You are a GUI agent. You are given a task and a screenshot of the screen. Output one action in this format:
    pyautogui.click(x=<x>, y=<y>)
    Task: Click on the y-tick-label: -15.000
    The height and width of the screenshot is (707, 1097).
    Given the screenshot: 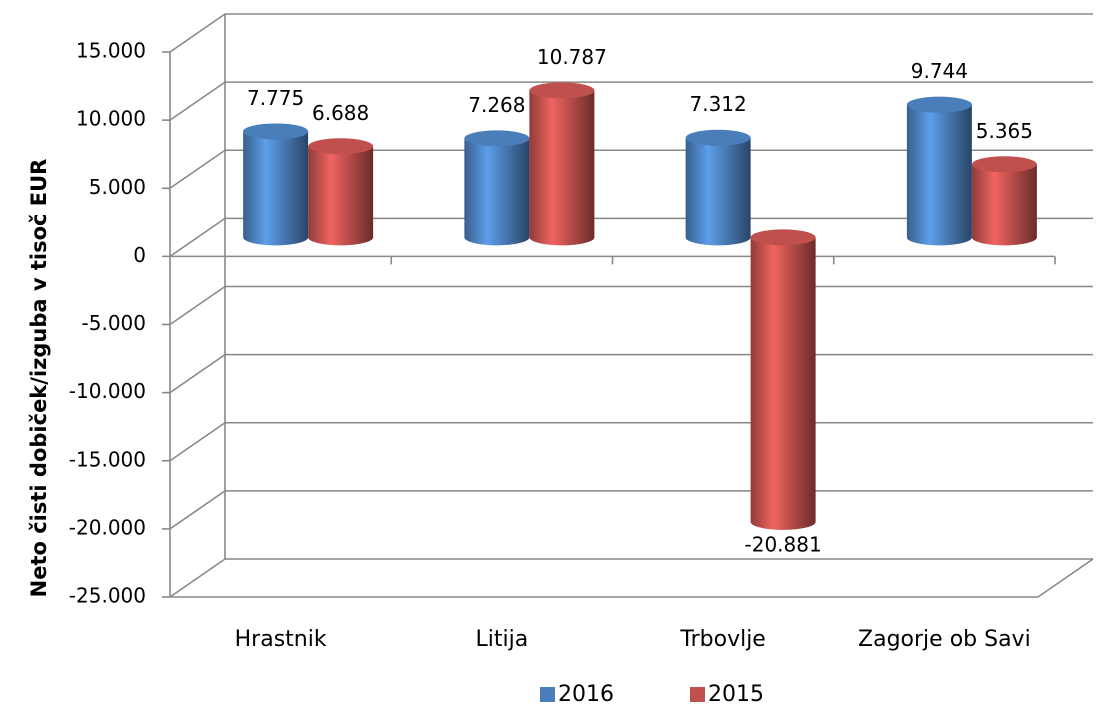 What is the action you would take?
    pyautogui.click(x=107, y=459)
    